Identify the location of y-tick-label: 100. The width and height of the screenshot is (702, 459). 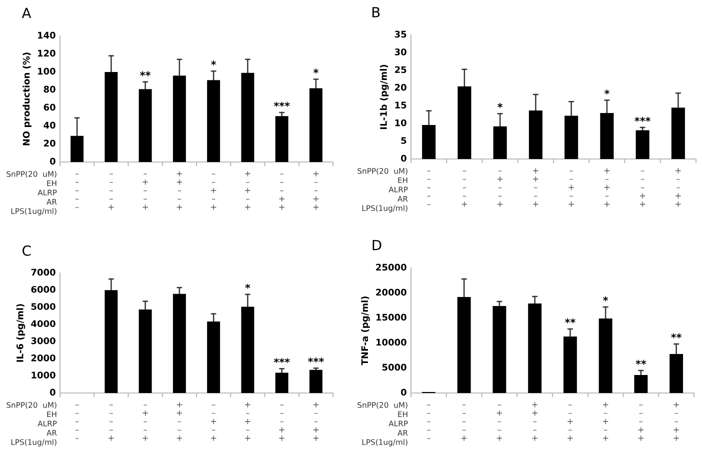
(47, 71).